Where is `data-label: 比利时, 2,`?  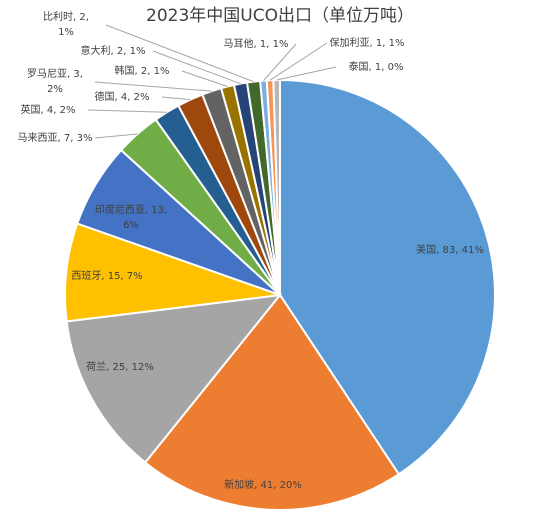 data-label: 比利时, 2, is located at coordinates (66, 17).